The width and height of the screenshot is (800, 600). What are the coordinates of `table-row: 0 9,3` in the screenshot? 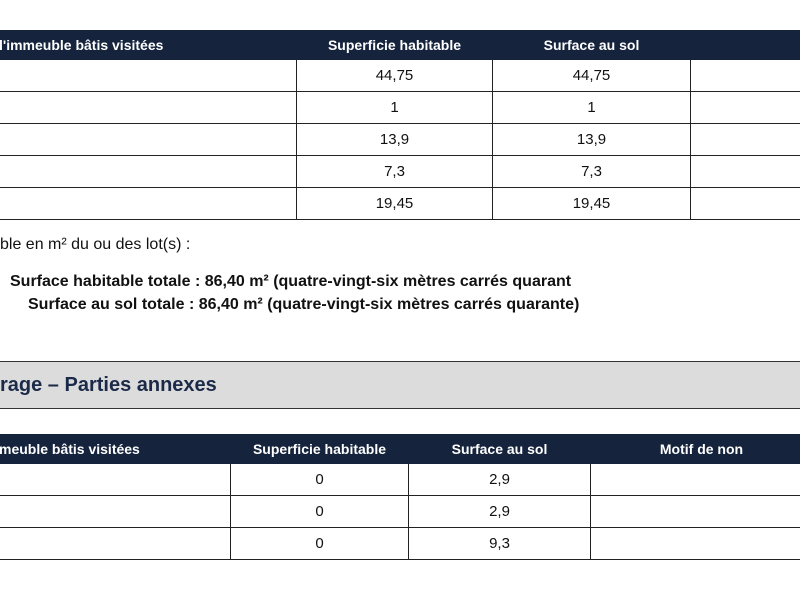 It's located at (400, 543).